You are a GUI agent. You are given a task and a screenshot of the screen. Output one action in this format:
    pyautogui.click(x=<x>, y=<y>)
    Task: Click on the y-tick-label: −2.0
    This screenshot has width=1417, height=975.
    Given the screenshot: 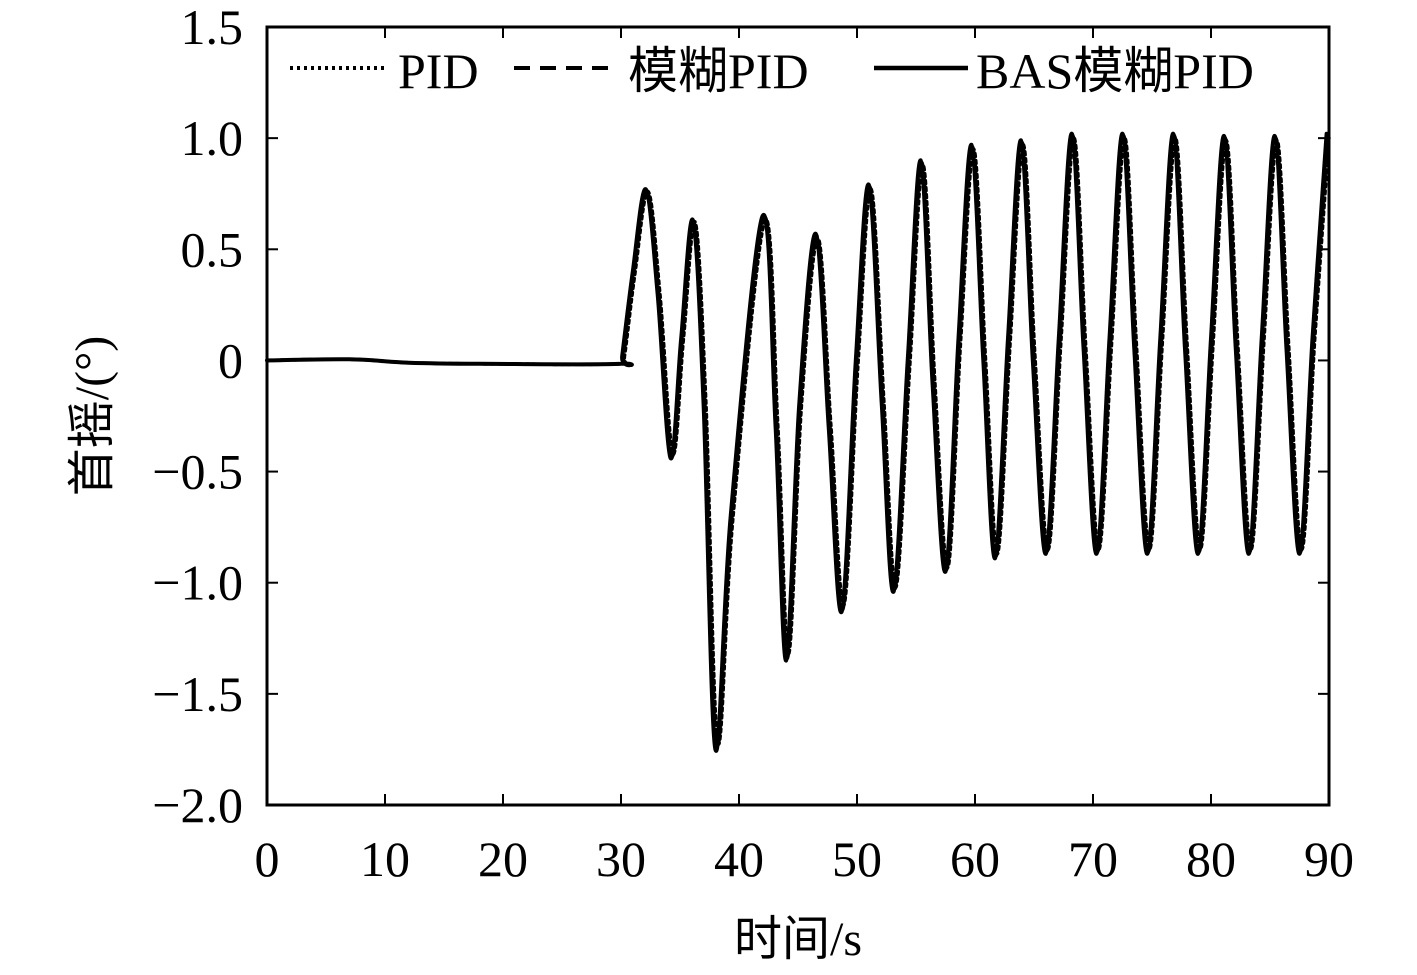 What is the action you would take?
    pyautogui.click(x=197, y=805)
    